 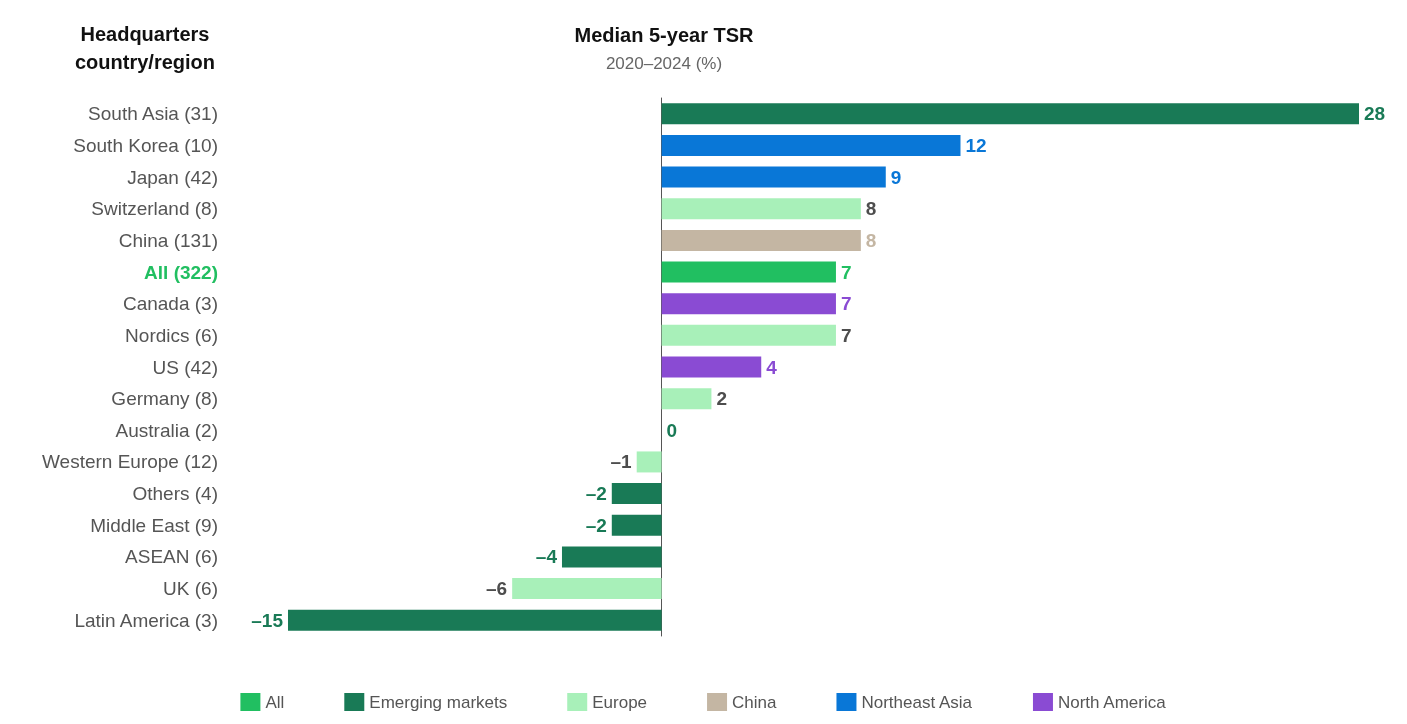 What do you see at coordinates (171, 557) in the screenshot?
I see `y-tick-label: ASEAN (6)` at bounding box center [171, 557].